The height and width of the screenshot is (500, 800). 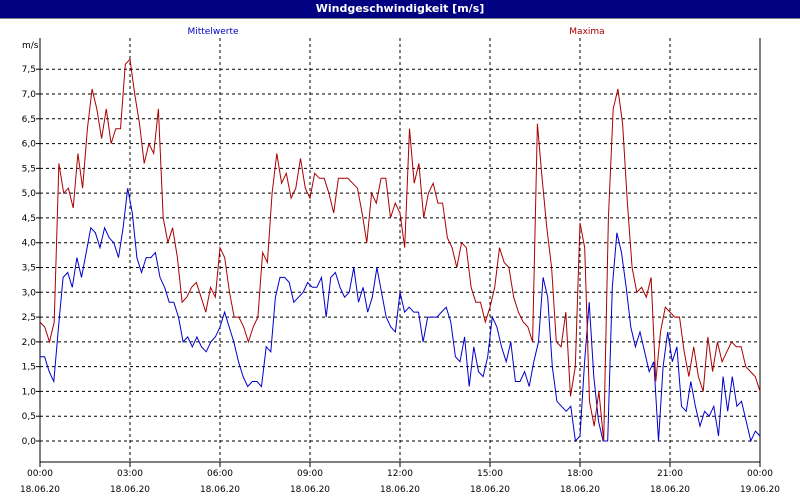 What do you see at coordinates (490, 474) in the screenshot?
I see `x-tick-time: 15:00` at bounding box center [490, 474].